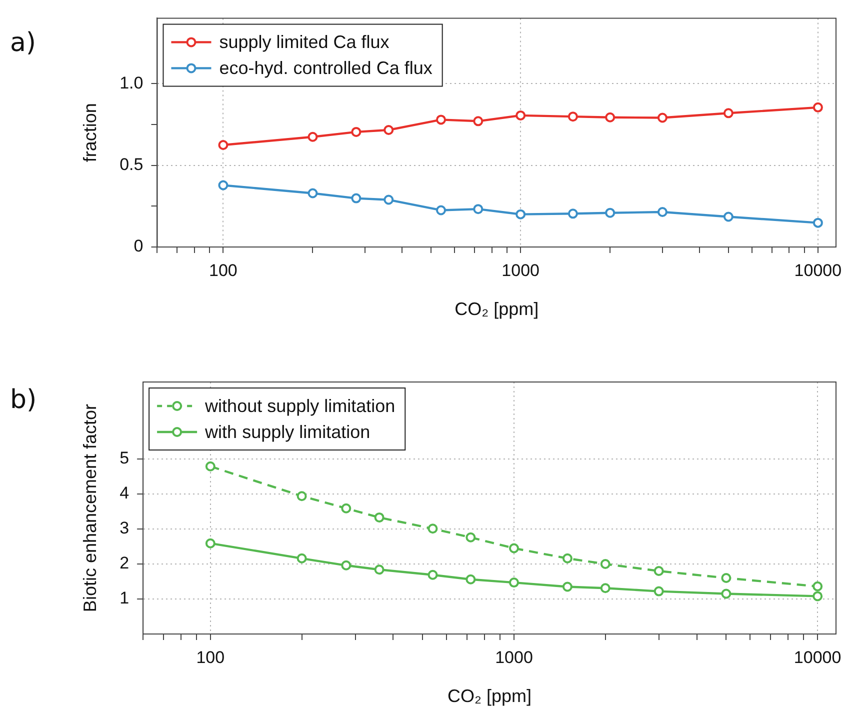 This screenshot has height=722, width=863. What do you see at coordinates (287, 432) in the screenshot?
I see `legend-label: with supply limitation` at bounding box center [287, 432].